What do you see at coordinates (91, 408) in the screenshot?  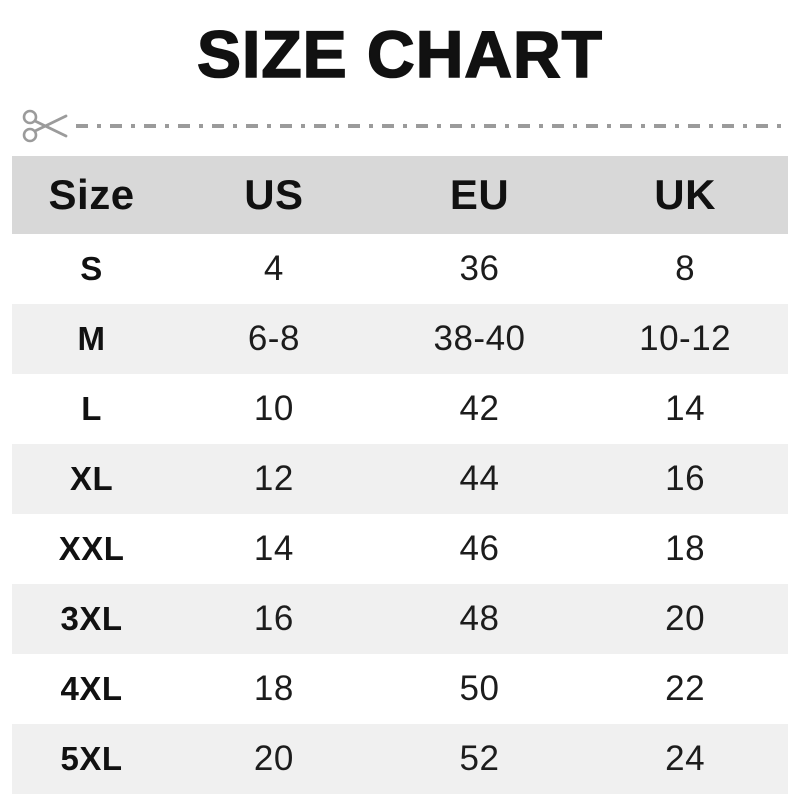 I see `size-cell: L` at bounding box center [91, 408].